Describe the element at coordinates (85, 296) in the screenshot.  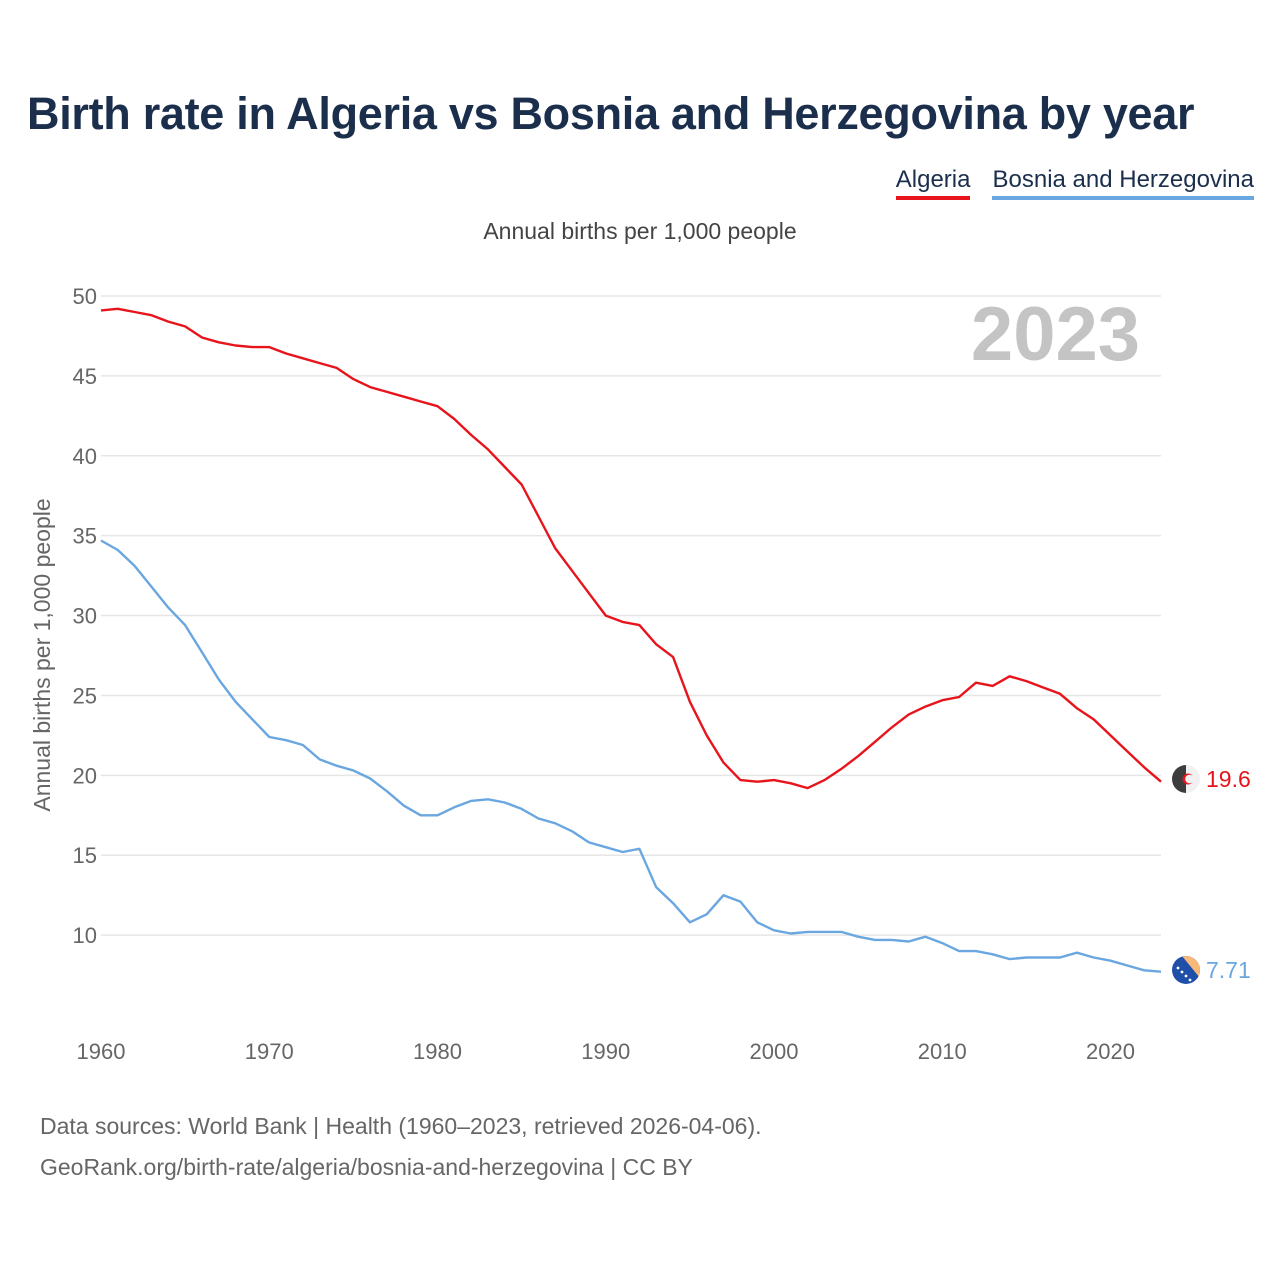
I see `y-tick-label: 50` at that location.